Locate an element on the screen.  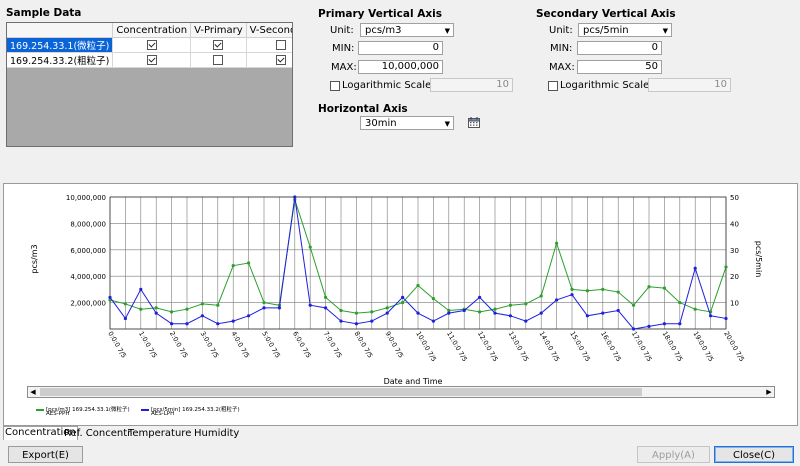
x-tick-label: 9:0:0 7/5 is located at coordinates (394, 344).